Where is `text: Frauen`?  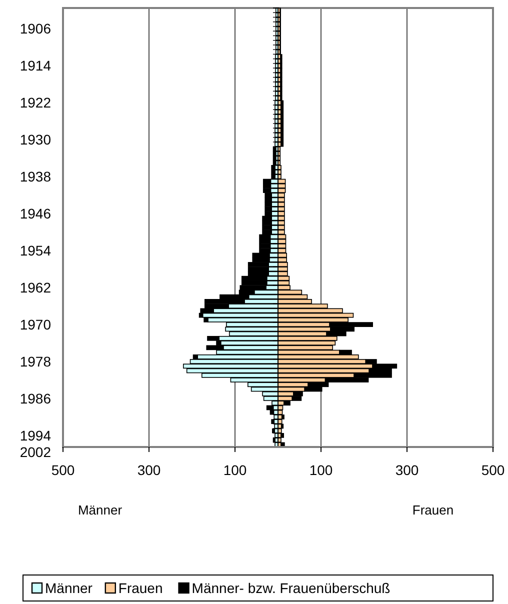
text: Frauen is located at coordinates (433, 510).